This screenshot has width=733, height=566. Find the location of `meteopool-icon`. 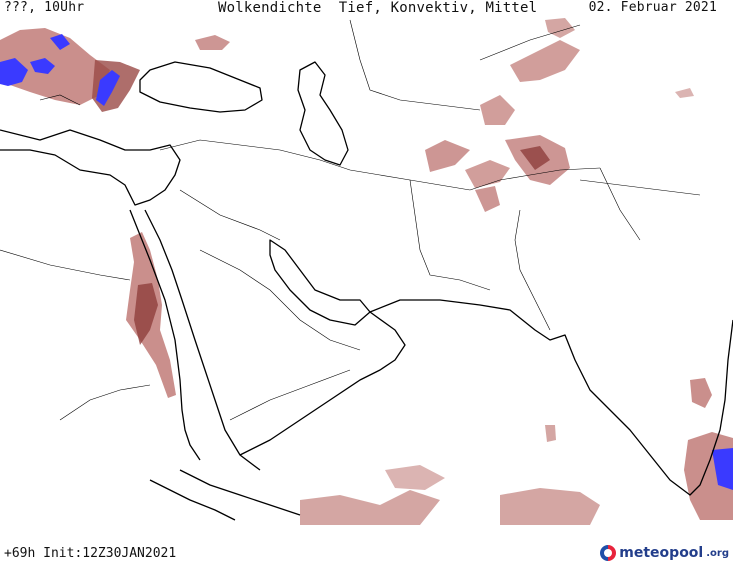

meteopool-icon is located at coordinates (608, 553).